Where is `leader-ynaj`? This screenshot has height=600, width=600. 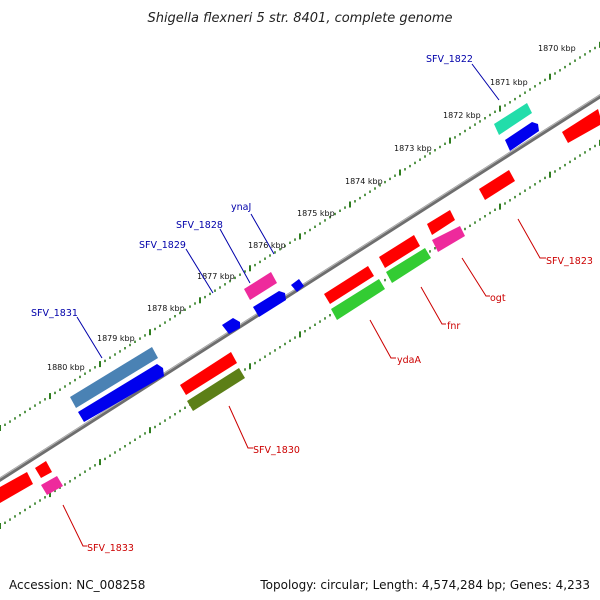
leader-ynaj is located at coordinates (262, 234).